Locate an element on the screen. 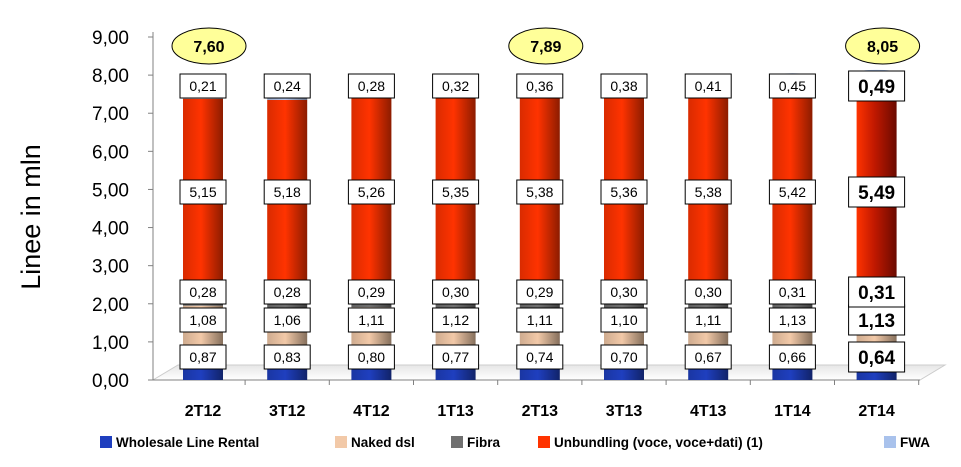  data-label: 1,11 is located at coordinates (371, 320).